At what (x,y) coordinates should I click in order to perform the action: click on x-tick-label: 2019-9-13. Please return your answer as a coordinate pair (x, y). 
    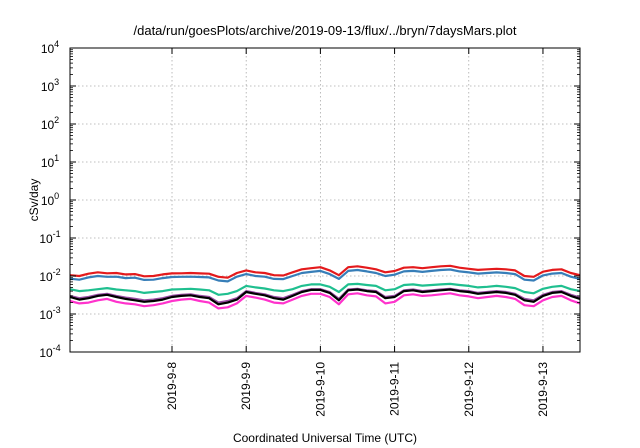
    Looking at the image, I should click on (543, 389).